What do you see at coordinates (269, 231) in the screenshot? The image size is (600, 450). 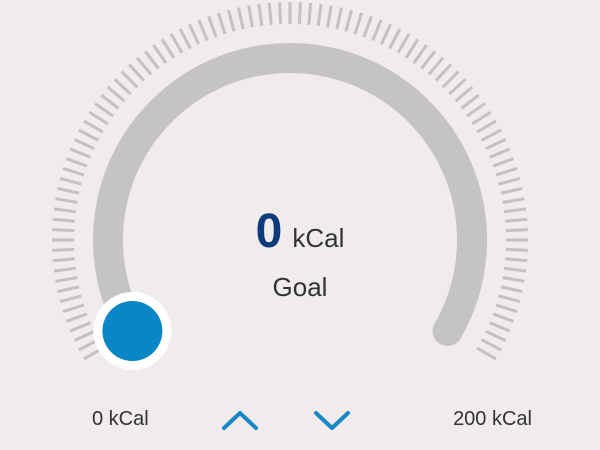 I see `calorie-value: 0` at bounding box center [269, 231].